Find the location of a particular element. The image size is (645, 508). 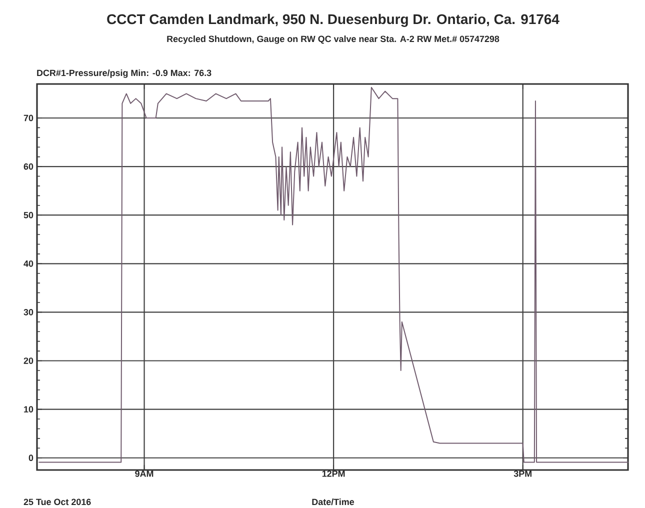

y-tick-label: 40 is located at coordinates (29, 263).